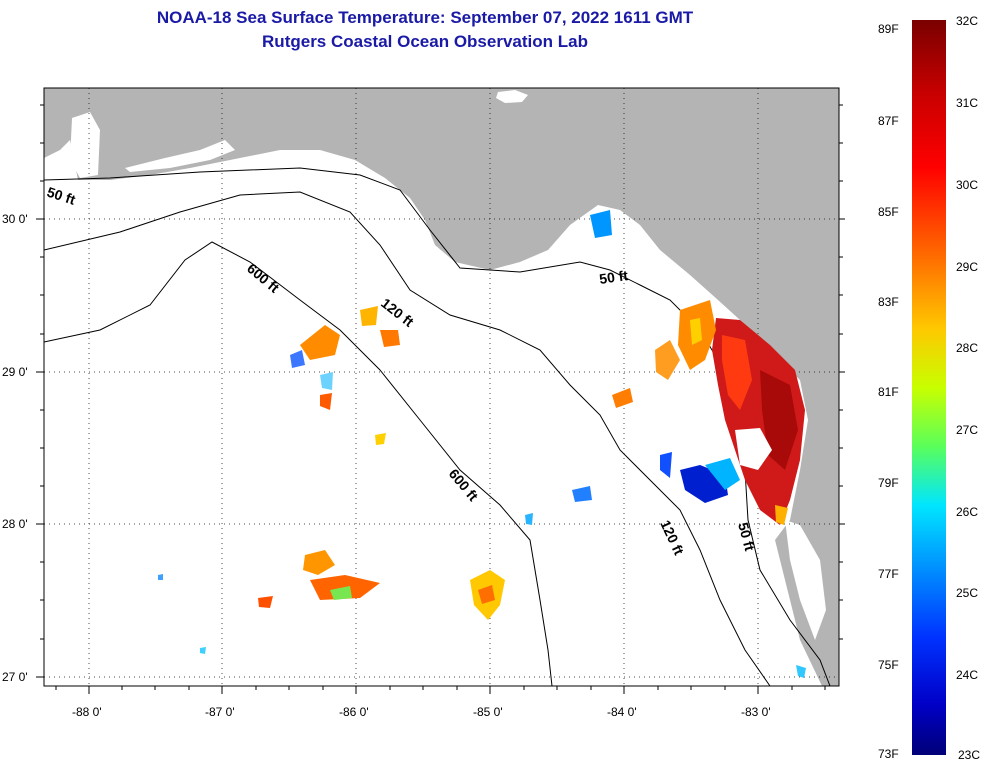  I want to click on scale-label-c: 25C, so click(967, 593).